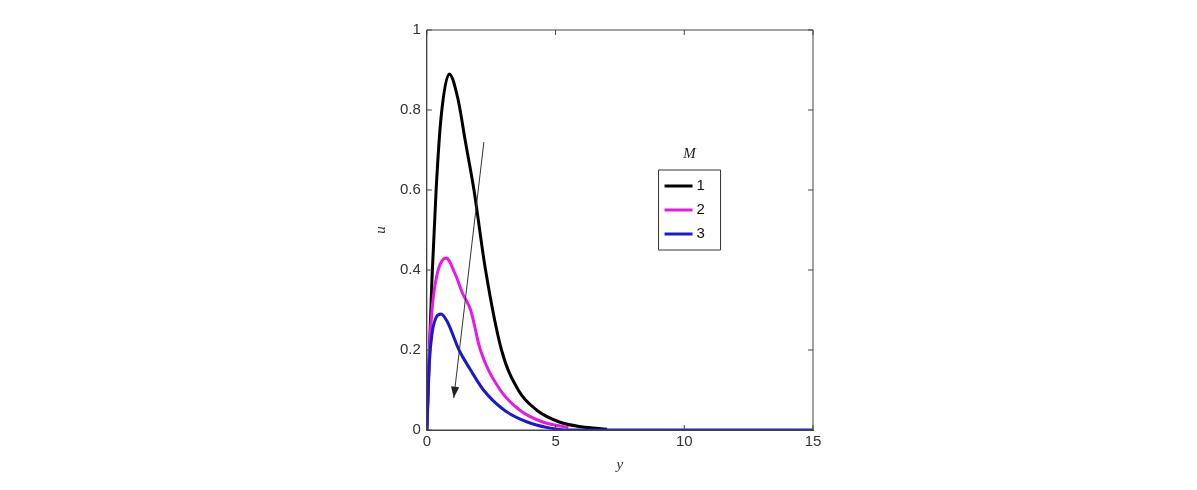 This screenshot has height=490, width=1197. I want to click on y-axis-title: u, so click(379, 230).